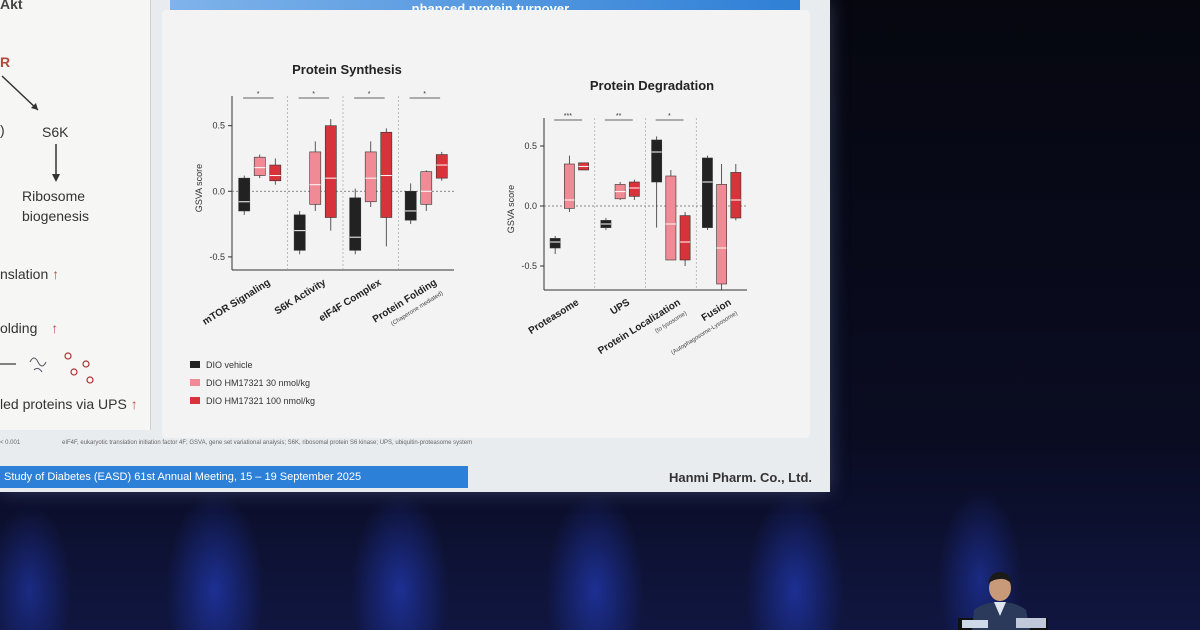 This screenshot has height=630, width=1200. What do you see at coordinates (300, 297) in the screenshot?
I see `category-label: S6K Activity` at bounding box center [300, 297].